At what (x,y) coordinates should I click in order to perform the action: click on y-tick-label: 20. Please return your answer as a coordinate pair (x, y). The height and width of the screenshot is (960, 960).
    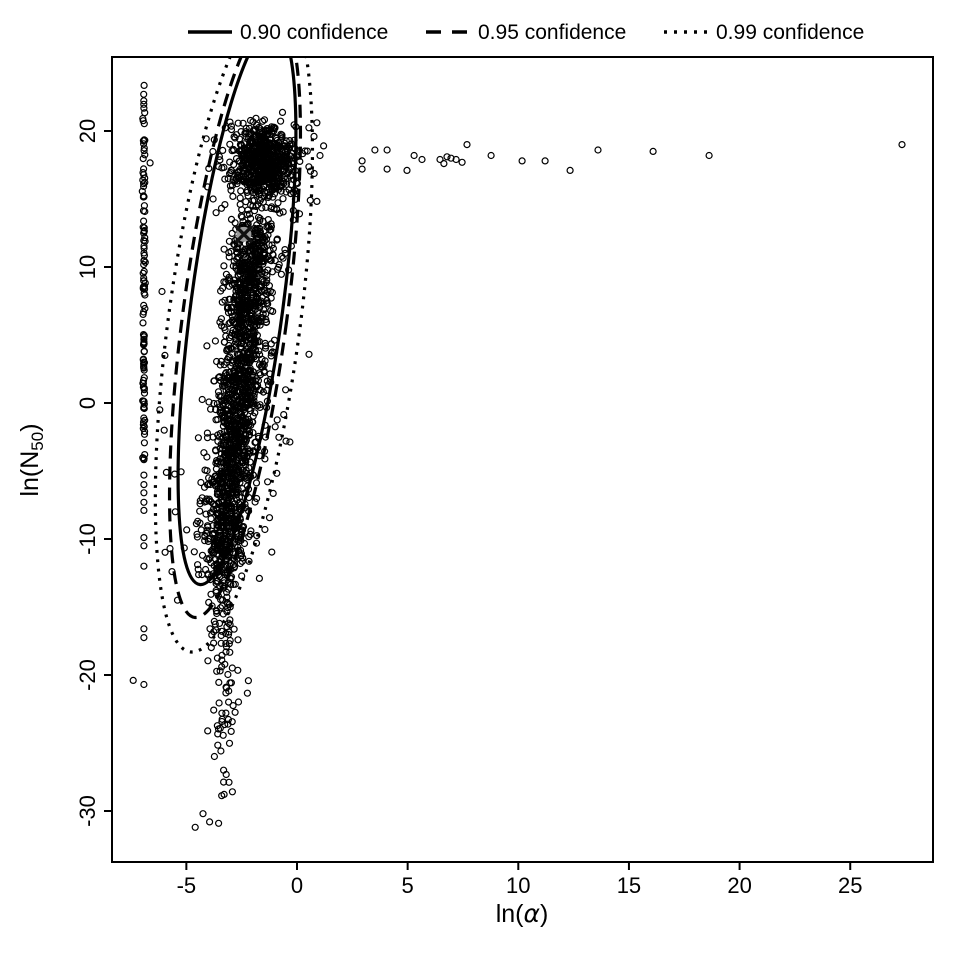
    Looking at the image, I should click on (87, 131).